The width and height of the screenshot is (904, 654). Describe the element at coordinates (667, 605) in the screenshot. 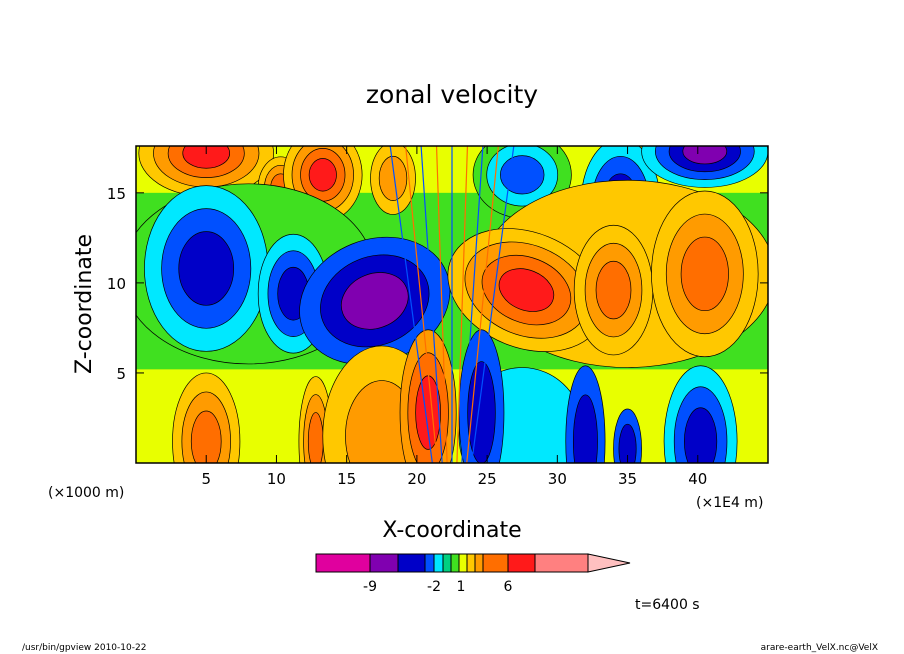

I see `time-label: t=6400 s` at that location.